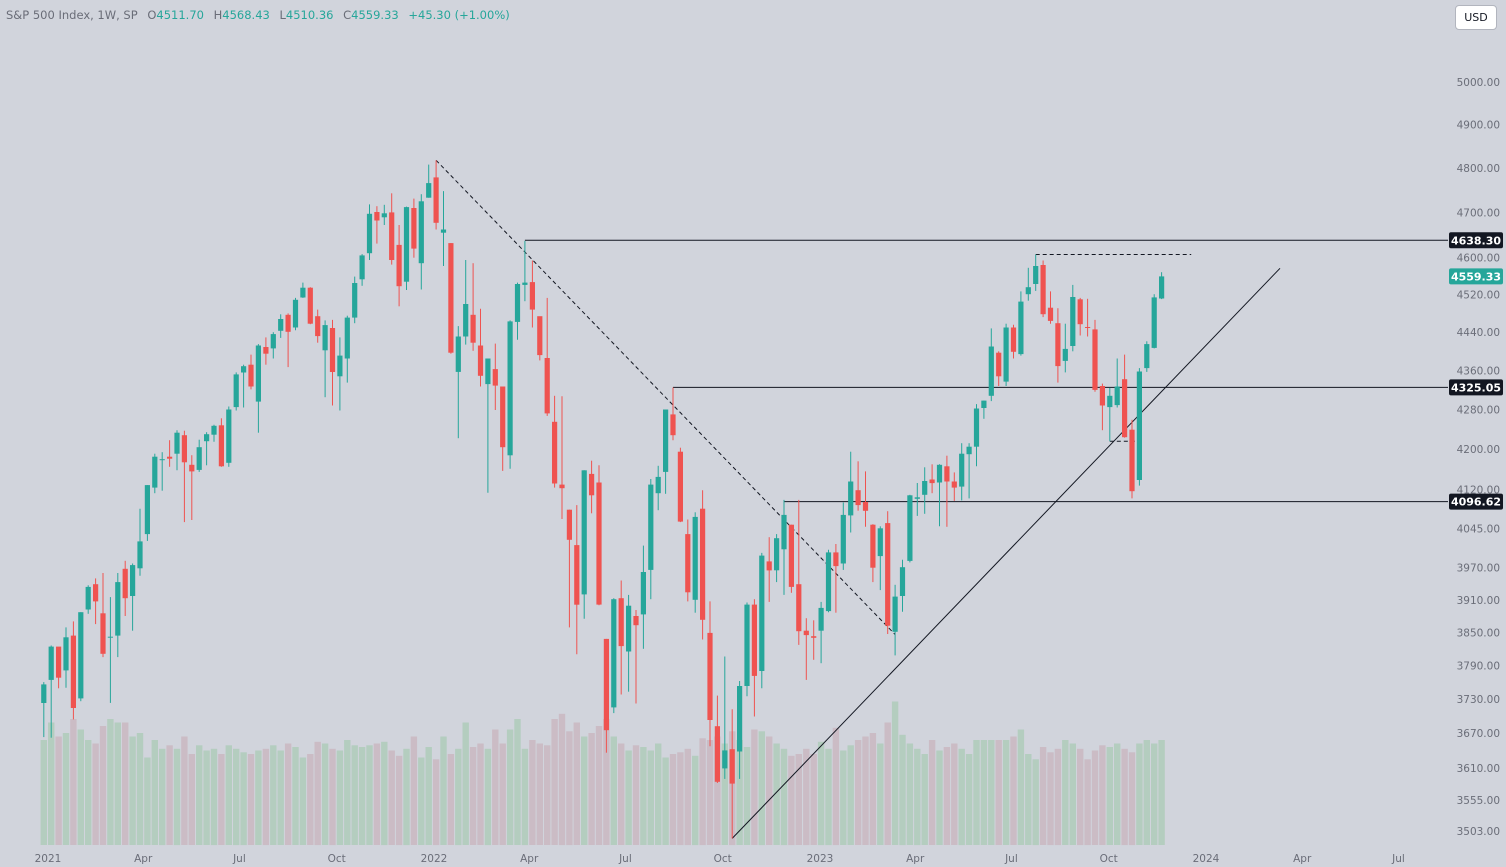 The width and height of the screenshot is (1506, 867). I want to click on high-value: 4568.43, so click(246, 15).